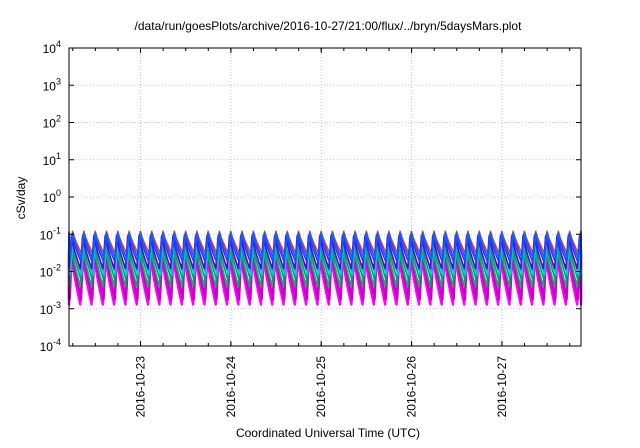 This screenshot has width=640, height=448. What do you see at coordinates (21, 198) in the screenshot?
I see `y-axis-label: cSv/day` at bounding box center [21, 198].